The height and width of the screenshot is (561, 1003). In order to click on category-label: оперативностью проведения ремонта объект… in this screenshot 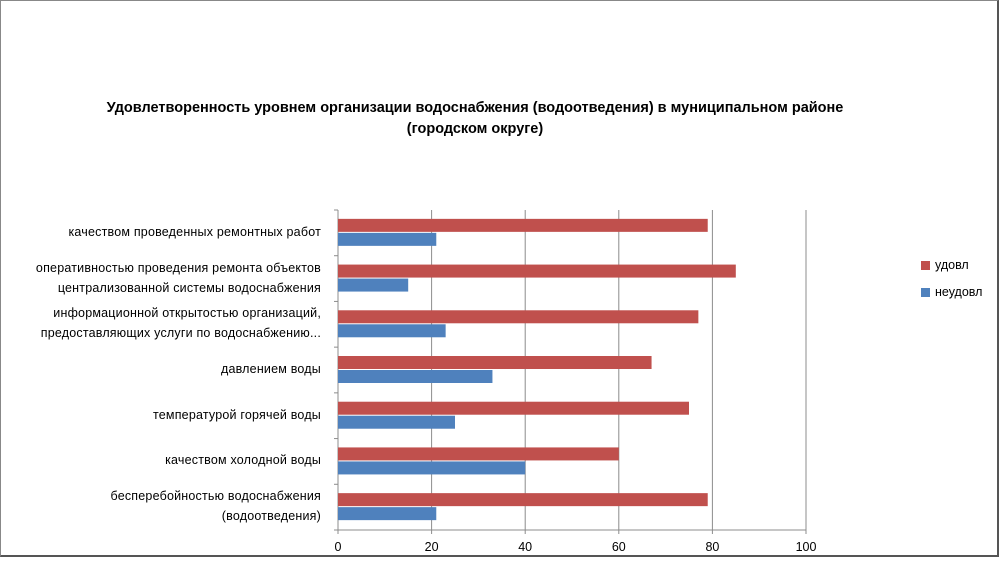, I will do `click(178, 278)`.